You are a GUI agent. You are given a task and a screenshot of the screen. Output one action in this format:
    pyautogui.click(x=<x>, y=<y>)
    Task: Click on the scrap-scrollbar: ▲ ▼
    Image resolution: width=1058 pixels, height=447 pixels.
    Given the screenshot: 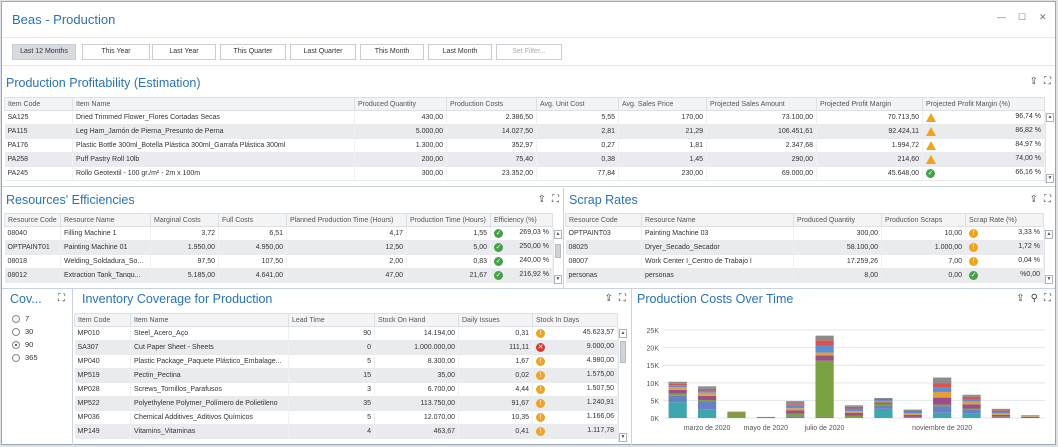 What is the action you would take?
    pyautogui.click(x=1048, y=256)
    